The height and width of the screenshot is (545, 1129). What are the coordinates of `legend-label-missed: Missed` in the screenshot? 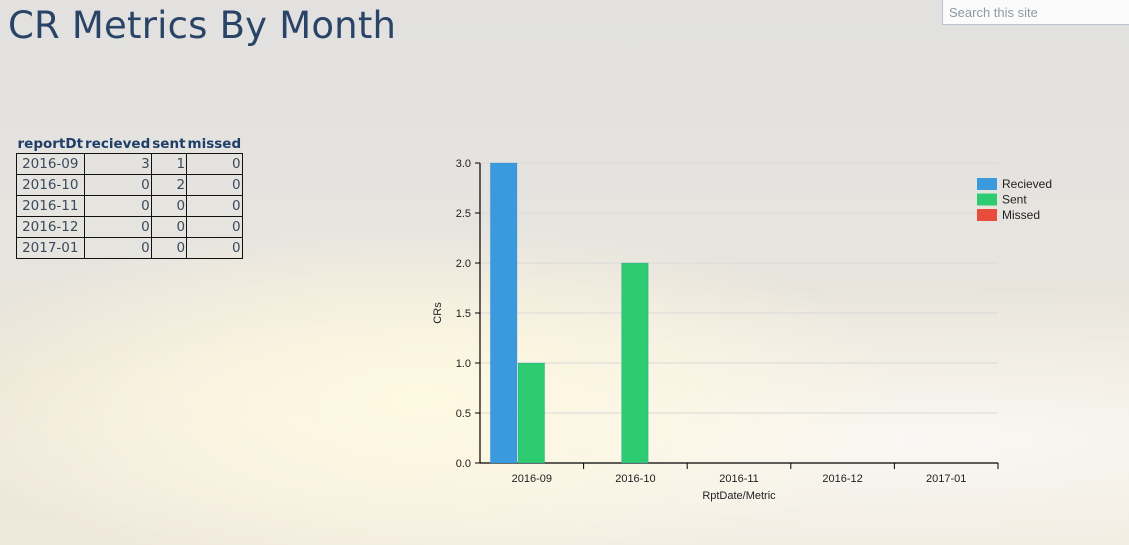 It's located at (1021, 215).